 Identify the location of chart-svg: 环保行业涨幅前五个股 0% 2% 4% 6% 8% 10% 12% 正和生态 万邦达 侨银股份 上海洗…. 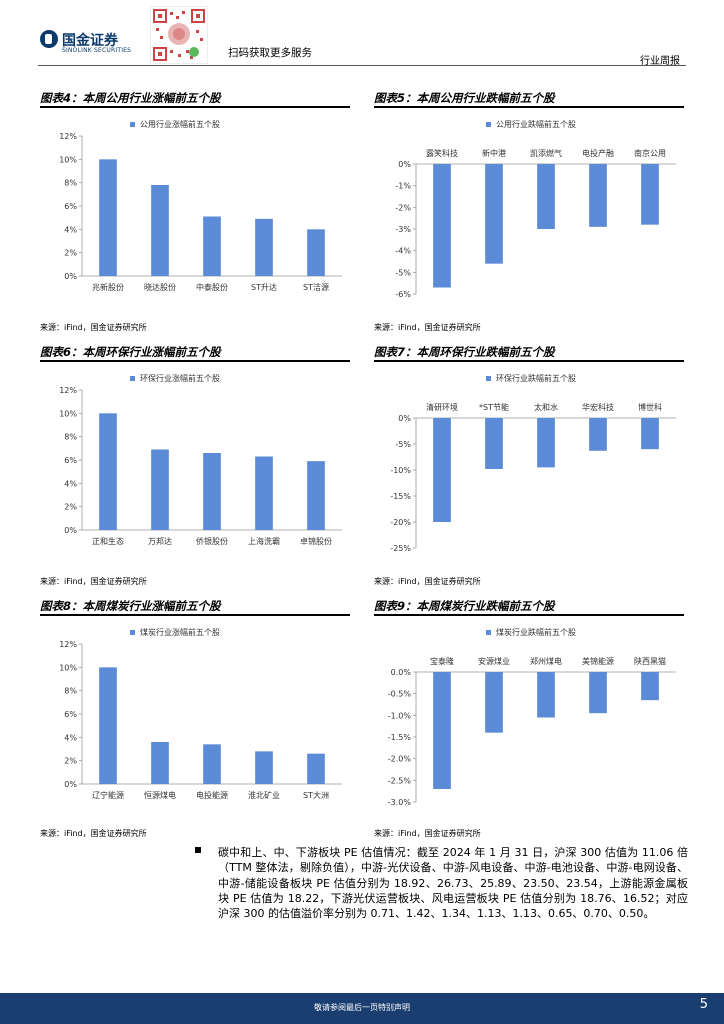
(200, 459).